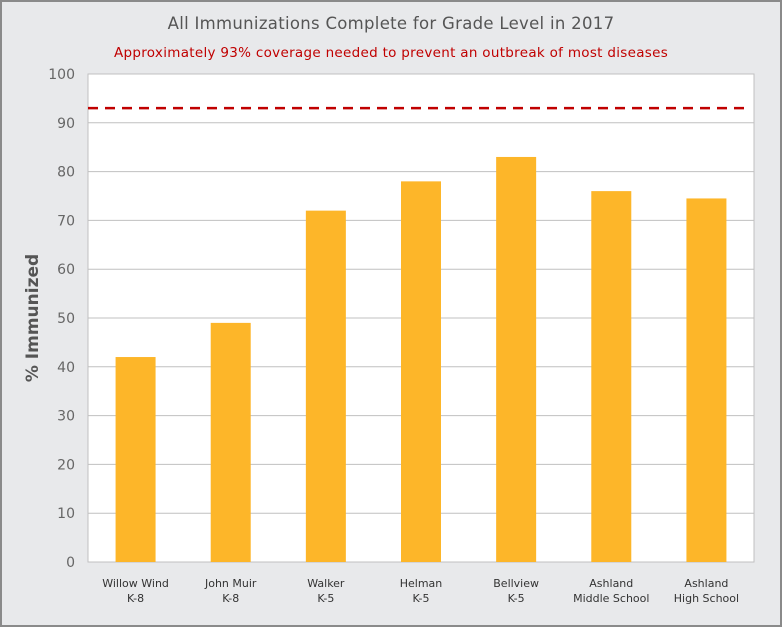  Describe the element at coordinates (66, 270) in the screenshot. I see `y-tick-label: 60` at that location.